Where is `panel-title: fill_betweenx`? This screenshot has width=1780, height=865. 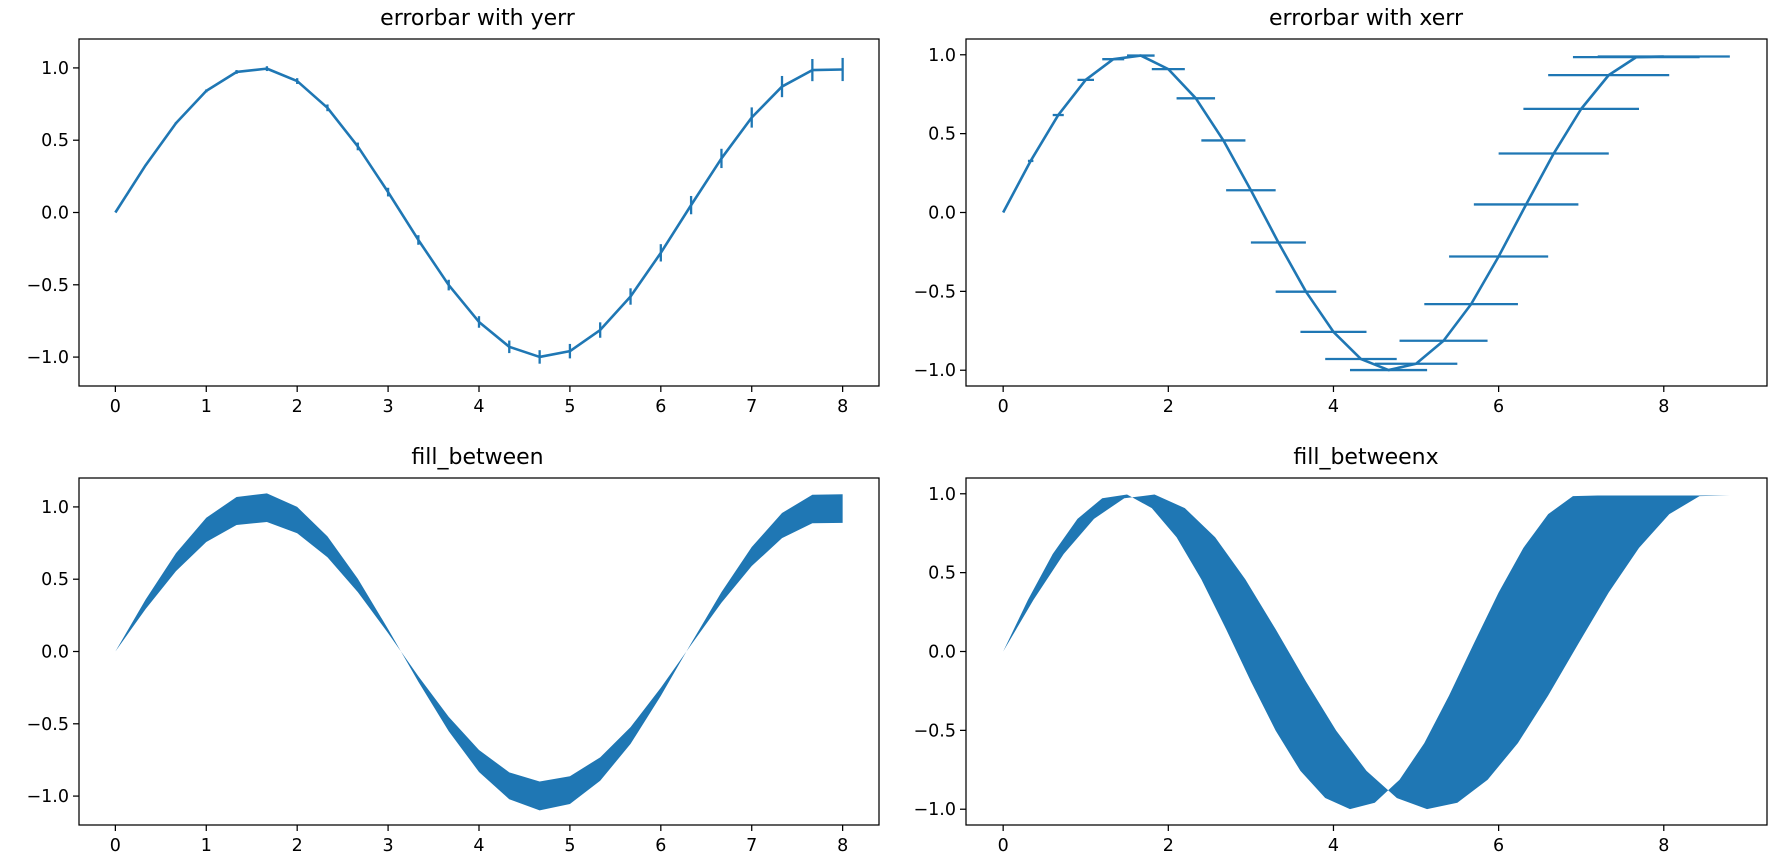
panel-title: fill_betweenx is located at coordinates (1365, 457).